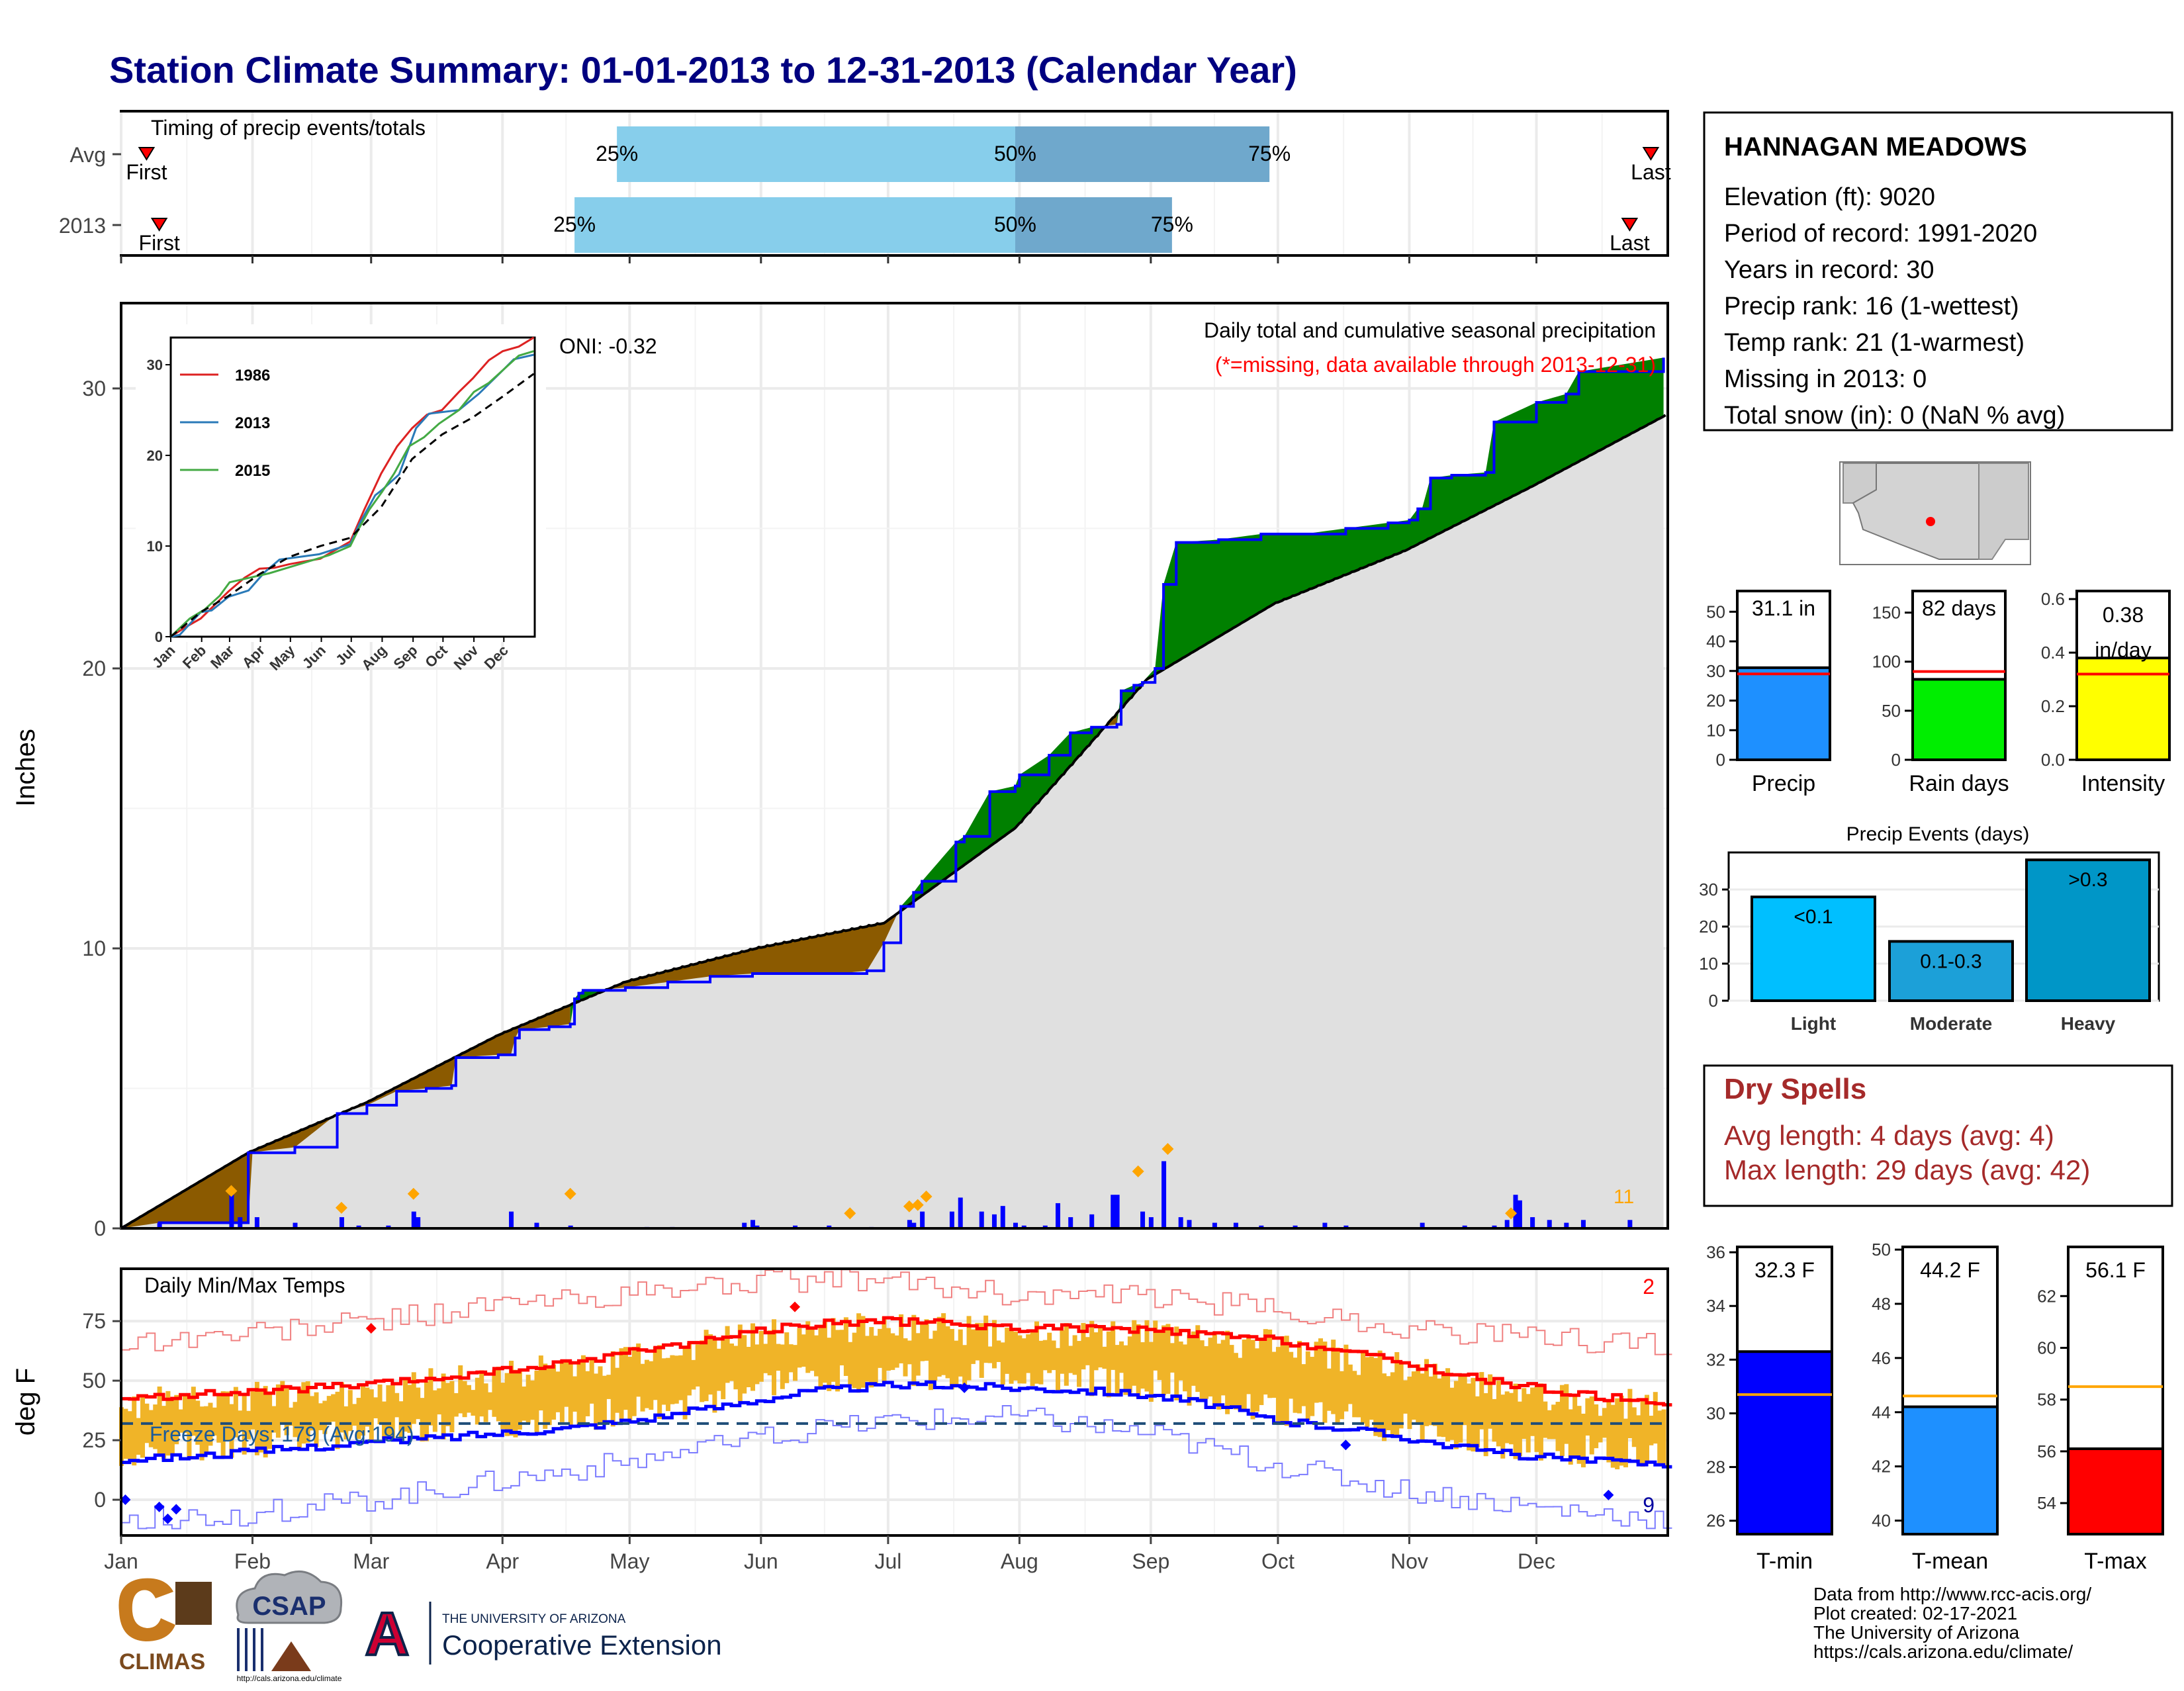 This screenshot has width=2184, height=1691. Describe the element at coordinates (1959, 608) in the screenshot. I see `mini-bar-value-label: 82 days` at that location.